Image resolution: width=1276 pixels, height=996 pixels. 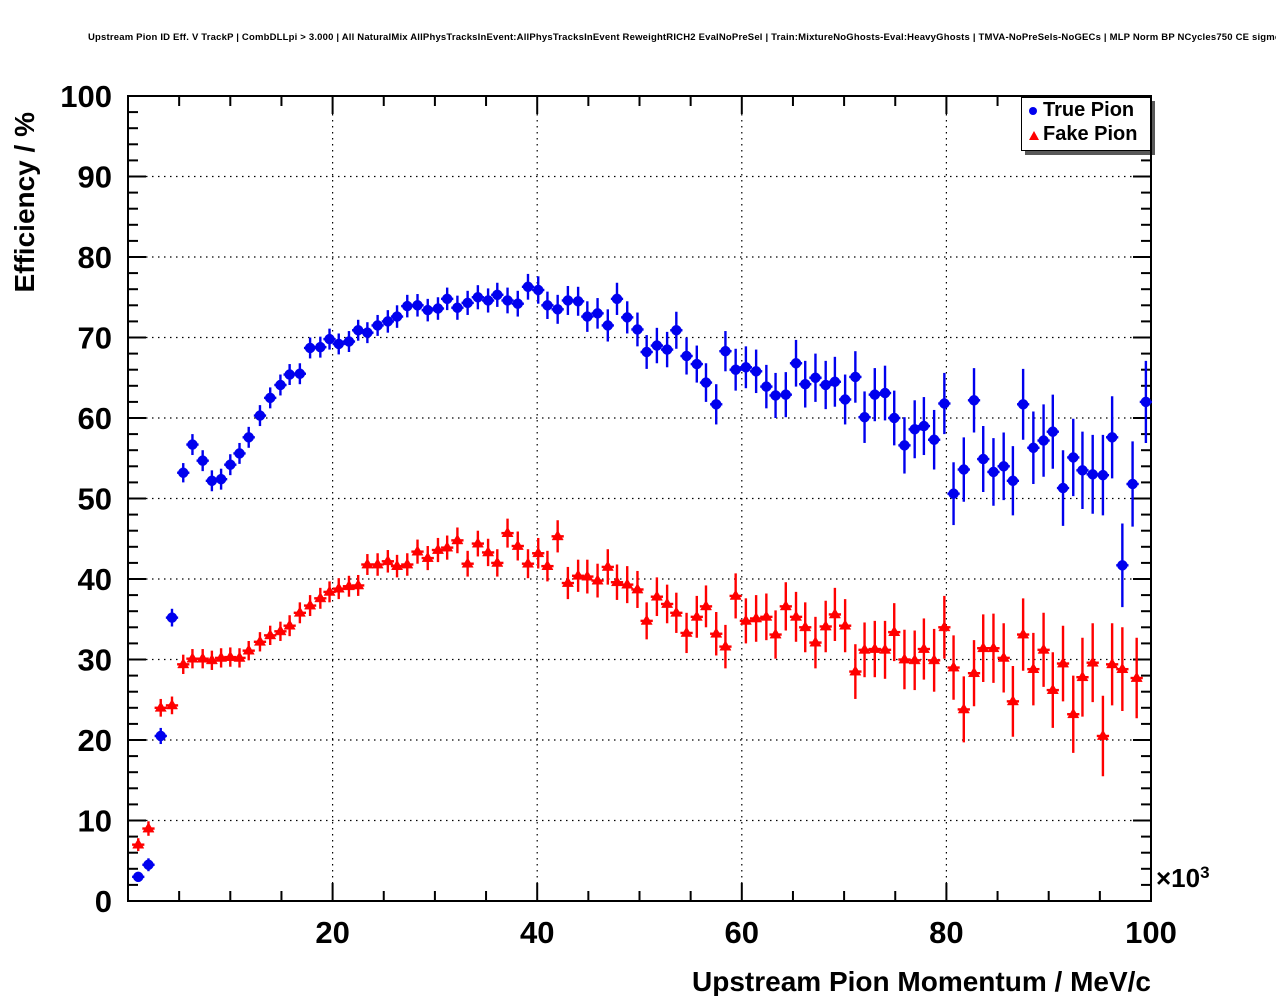 What do you see at coordinates (1034, 110) in the screenshot?
I see `blue-circle-marker-icon` at bounding box center [1034, 110].